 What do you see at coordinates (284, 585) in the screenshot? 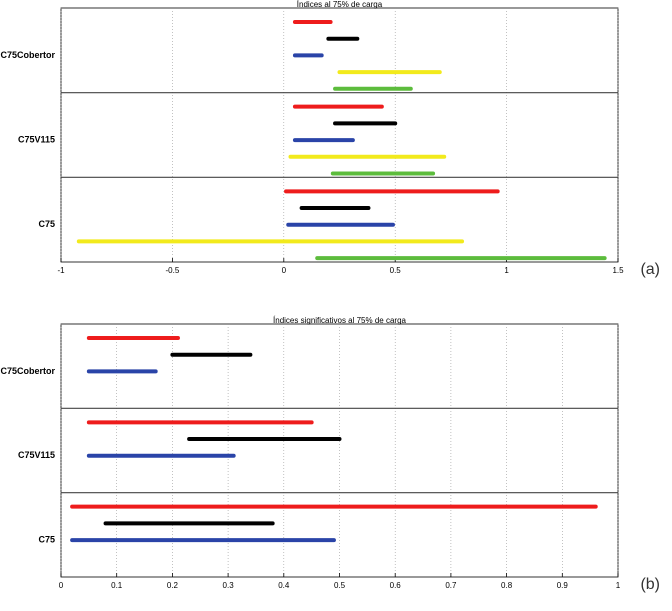
I see `x-tick-label: 0.4` at bounding box center [284, 585].